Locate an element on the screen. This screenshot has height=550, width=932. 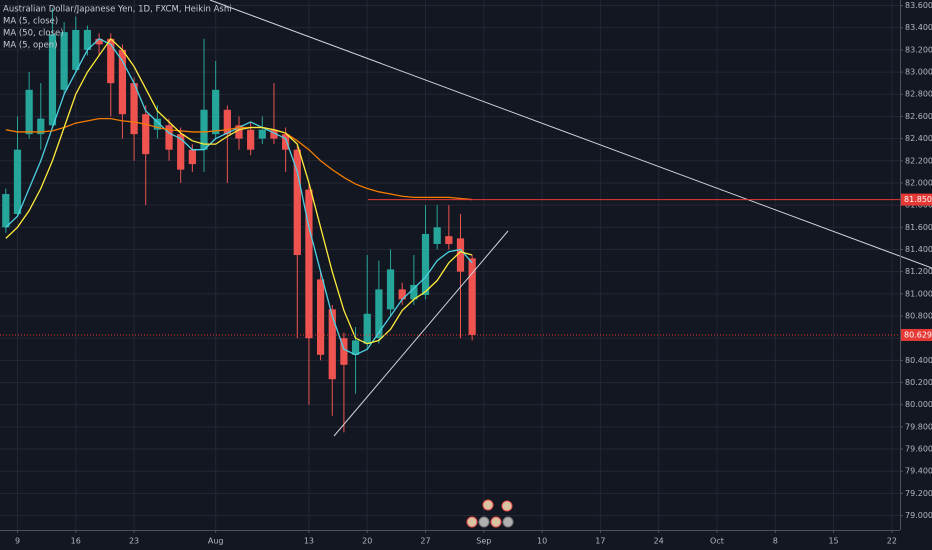
y-tick-label: 81.600 is located at coordinates (918, 227).